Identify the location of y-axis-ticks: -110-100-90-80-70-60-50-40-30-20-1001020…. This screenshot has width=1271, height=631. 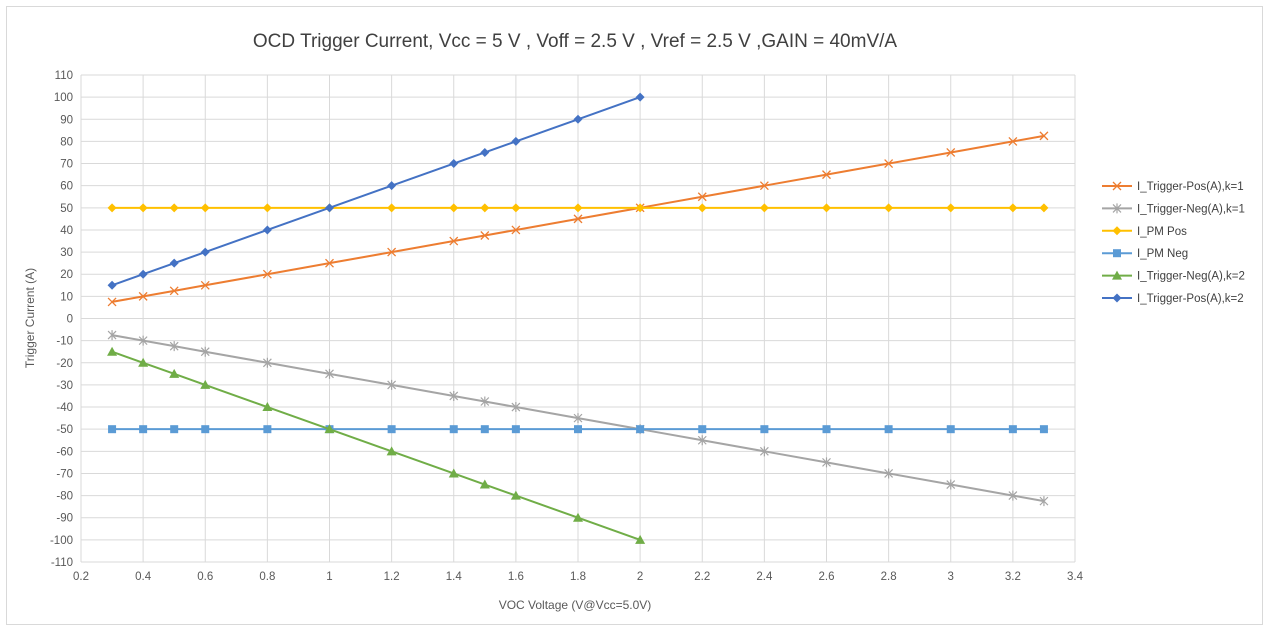
(61, 319).